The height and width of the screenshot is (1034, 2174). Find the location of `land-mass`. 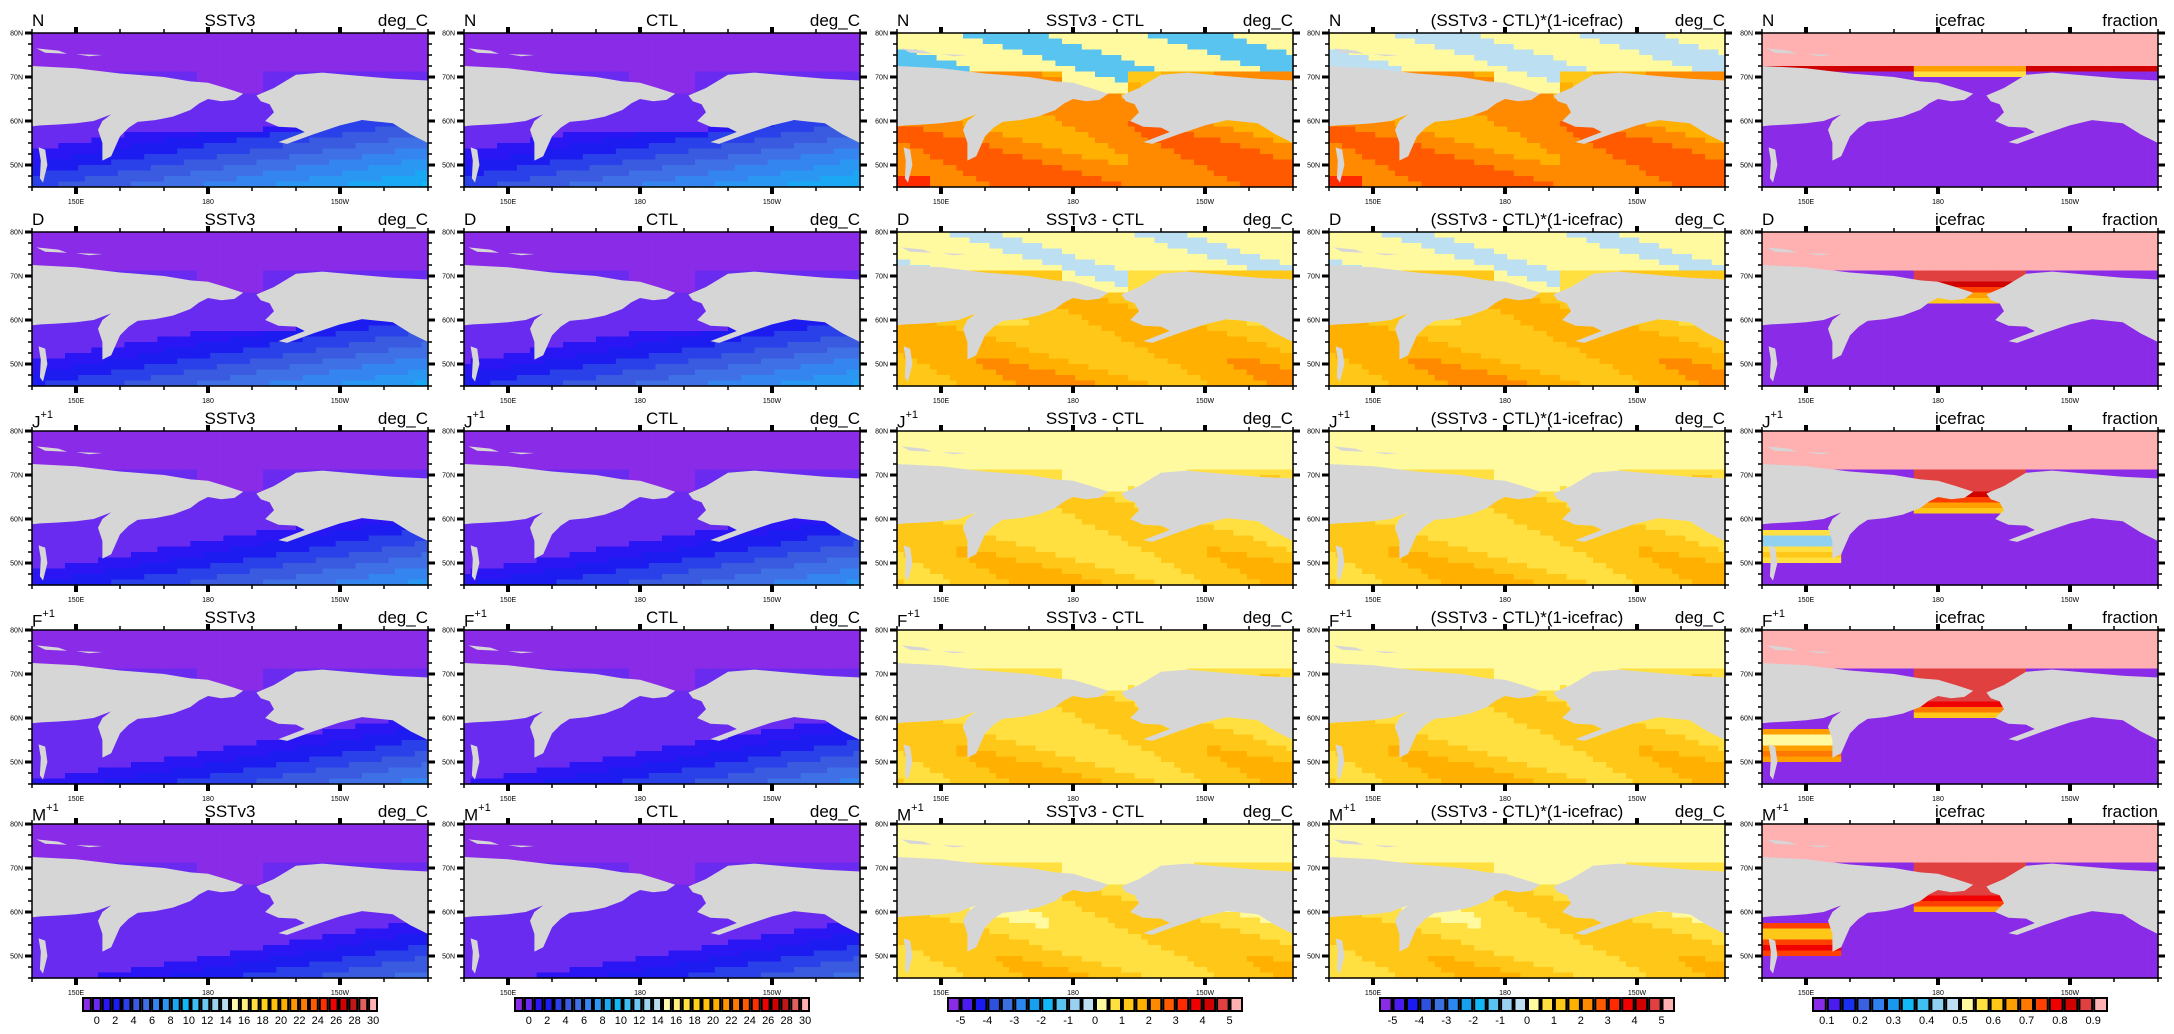

land-mass is located at coordinates (521, 55).